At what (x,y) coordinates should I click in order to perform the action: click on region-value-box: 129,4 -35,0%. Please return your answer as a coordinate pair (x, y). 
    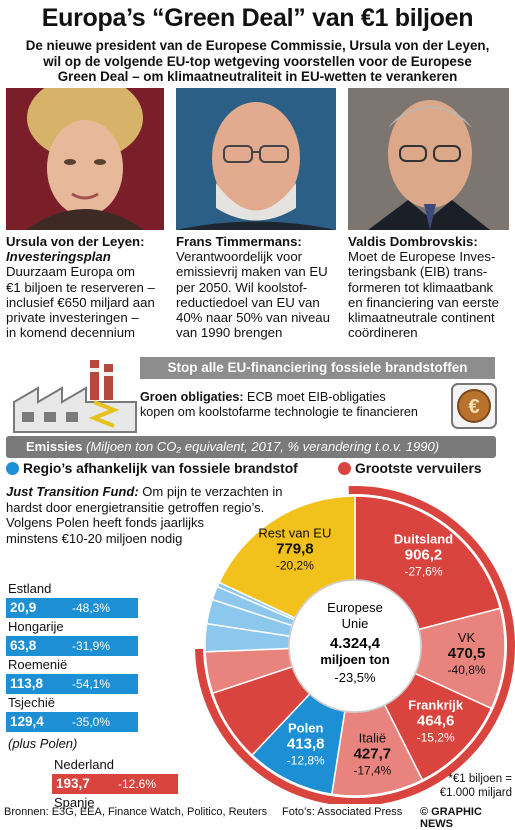
    Looking at the image, I should click on (72, 722).